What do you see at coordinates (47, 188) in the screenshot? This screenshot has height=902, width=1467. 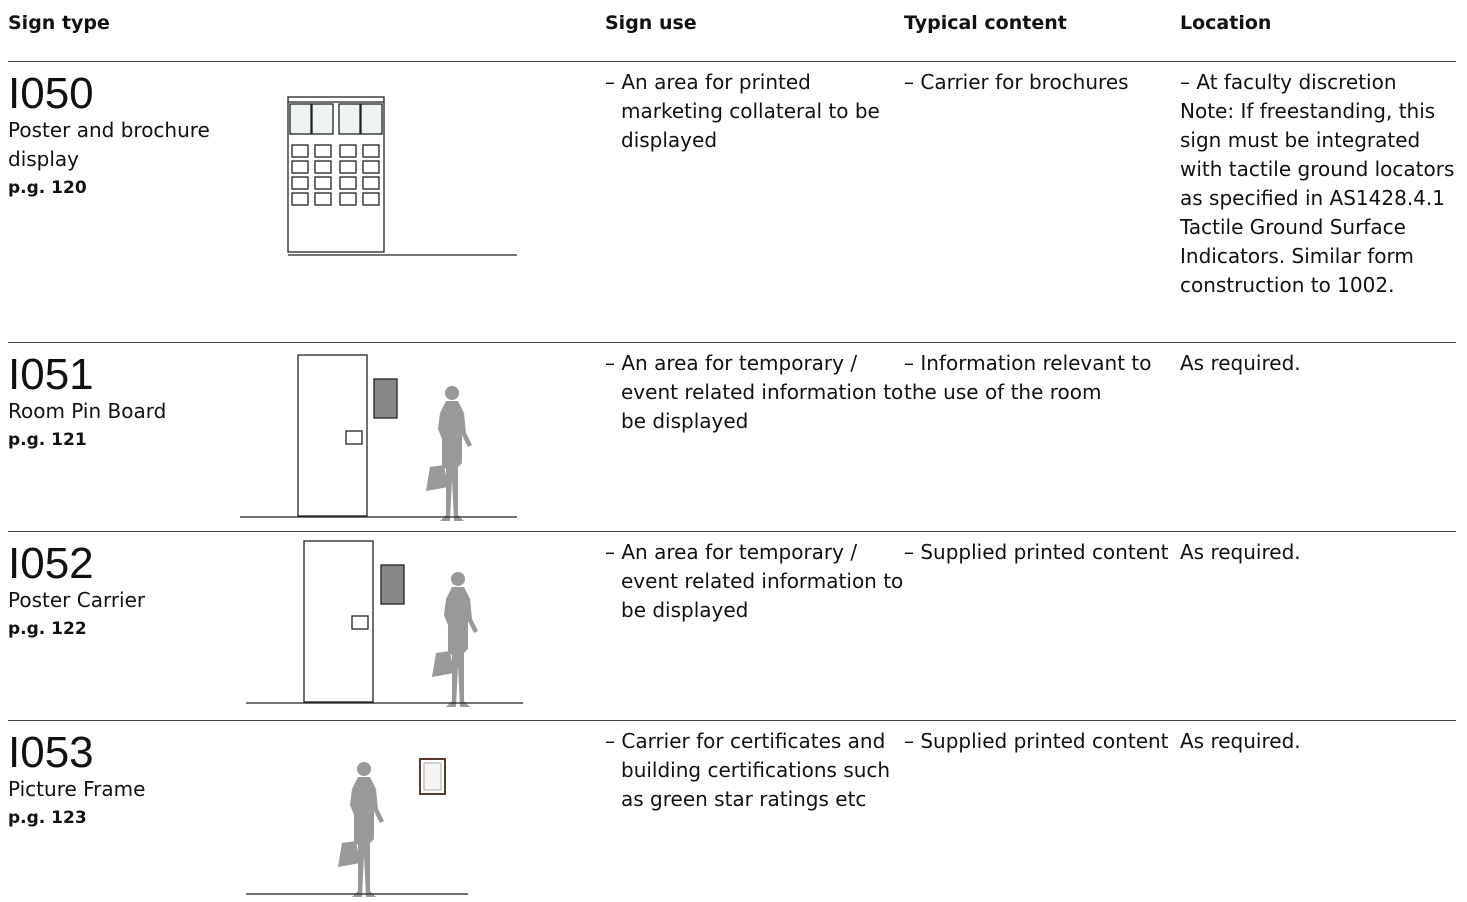 I see `page-ref: p.g. 120` at bounding box center [47, 188].